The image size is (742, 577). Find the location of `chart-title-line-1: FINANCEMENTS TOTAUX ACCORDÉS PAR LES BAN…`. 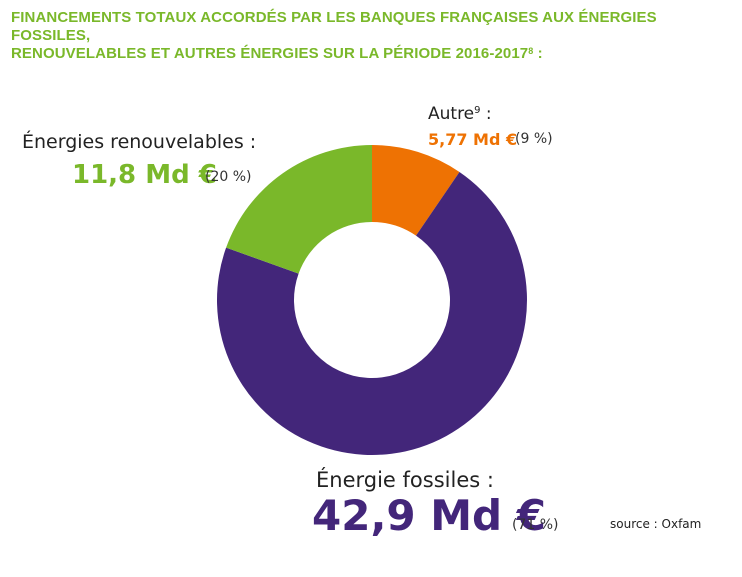

chart-title-line-1: FINANCEMENTS TOTAUX ACCORDÉS PAR LES BAN… is located at coordinates (334, 26).